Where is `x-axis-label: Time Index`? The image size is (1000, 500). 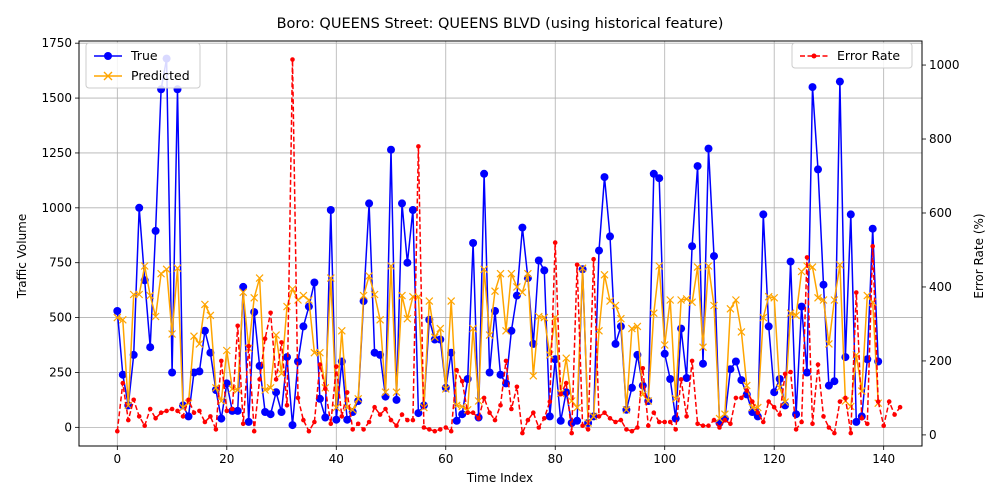
x-axis-label: Time Index is located at coordinates (499, 478).